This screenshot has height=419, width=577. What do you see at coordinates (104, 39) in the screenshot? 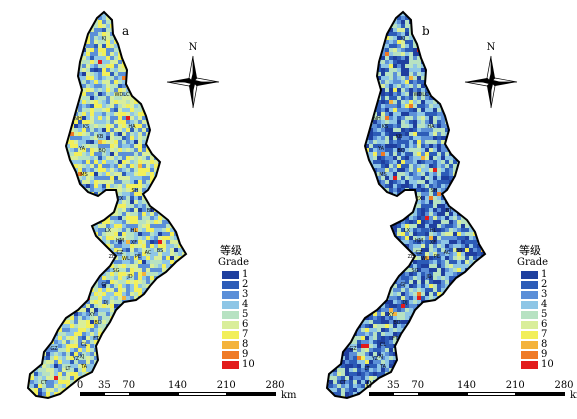
I see `place-label: KJ` at bounding box center [104, 39].